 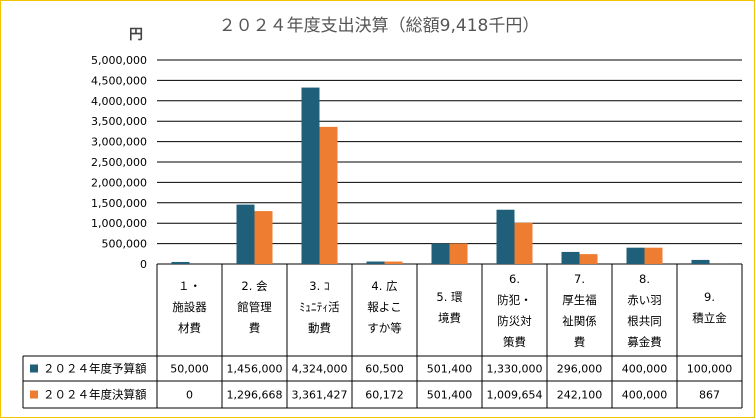 What do you see at coordinates (379, 26) in the screenshot?
I see `chart-title: ２０２４年度支出決算（総額9,418千円）` at bounding box center [379, 26].